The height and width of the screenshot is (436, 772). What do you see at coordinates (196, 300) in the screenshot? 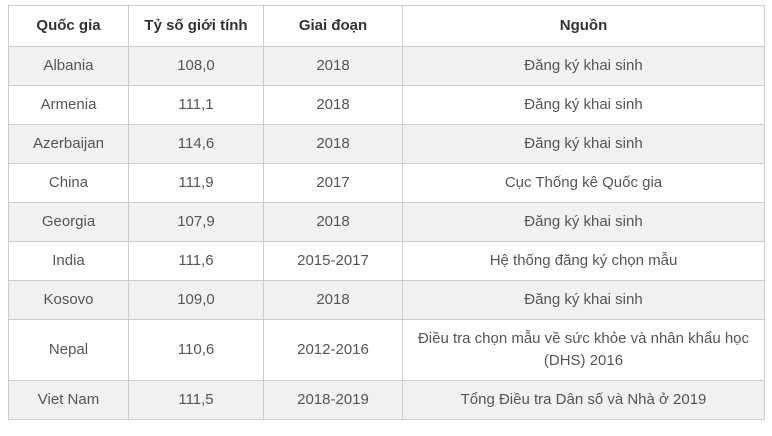
I see `cell-sex-ratio: 109,0` at bounding box center [196, 300].